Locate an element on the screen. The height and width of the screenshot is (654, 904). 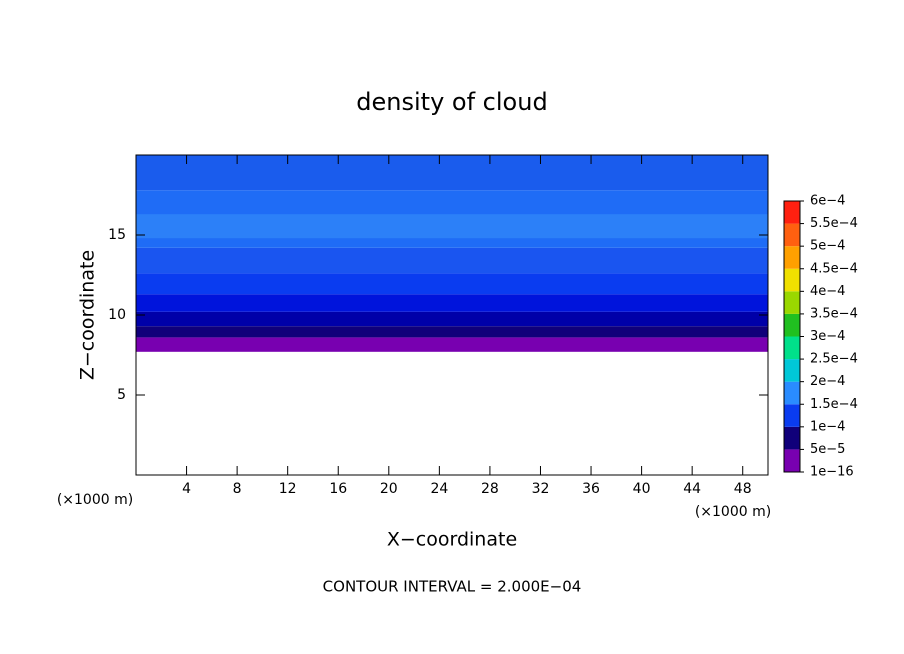
x-tick-label: 24 is located at coordinates (439, 489).